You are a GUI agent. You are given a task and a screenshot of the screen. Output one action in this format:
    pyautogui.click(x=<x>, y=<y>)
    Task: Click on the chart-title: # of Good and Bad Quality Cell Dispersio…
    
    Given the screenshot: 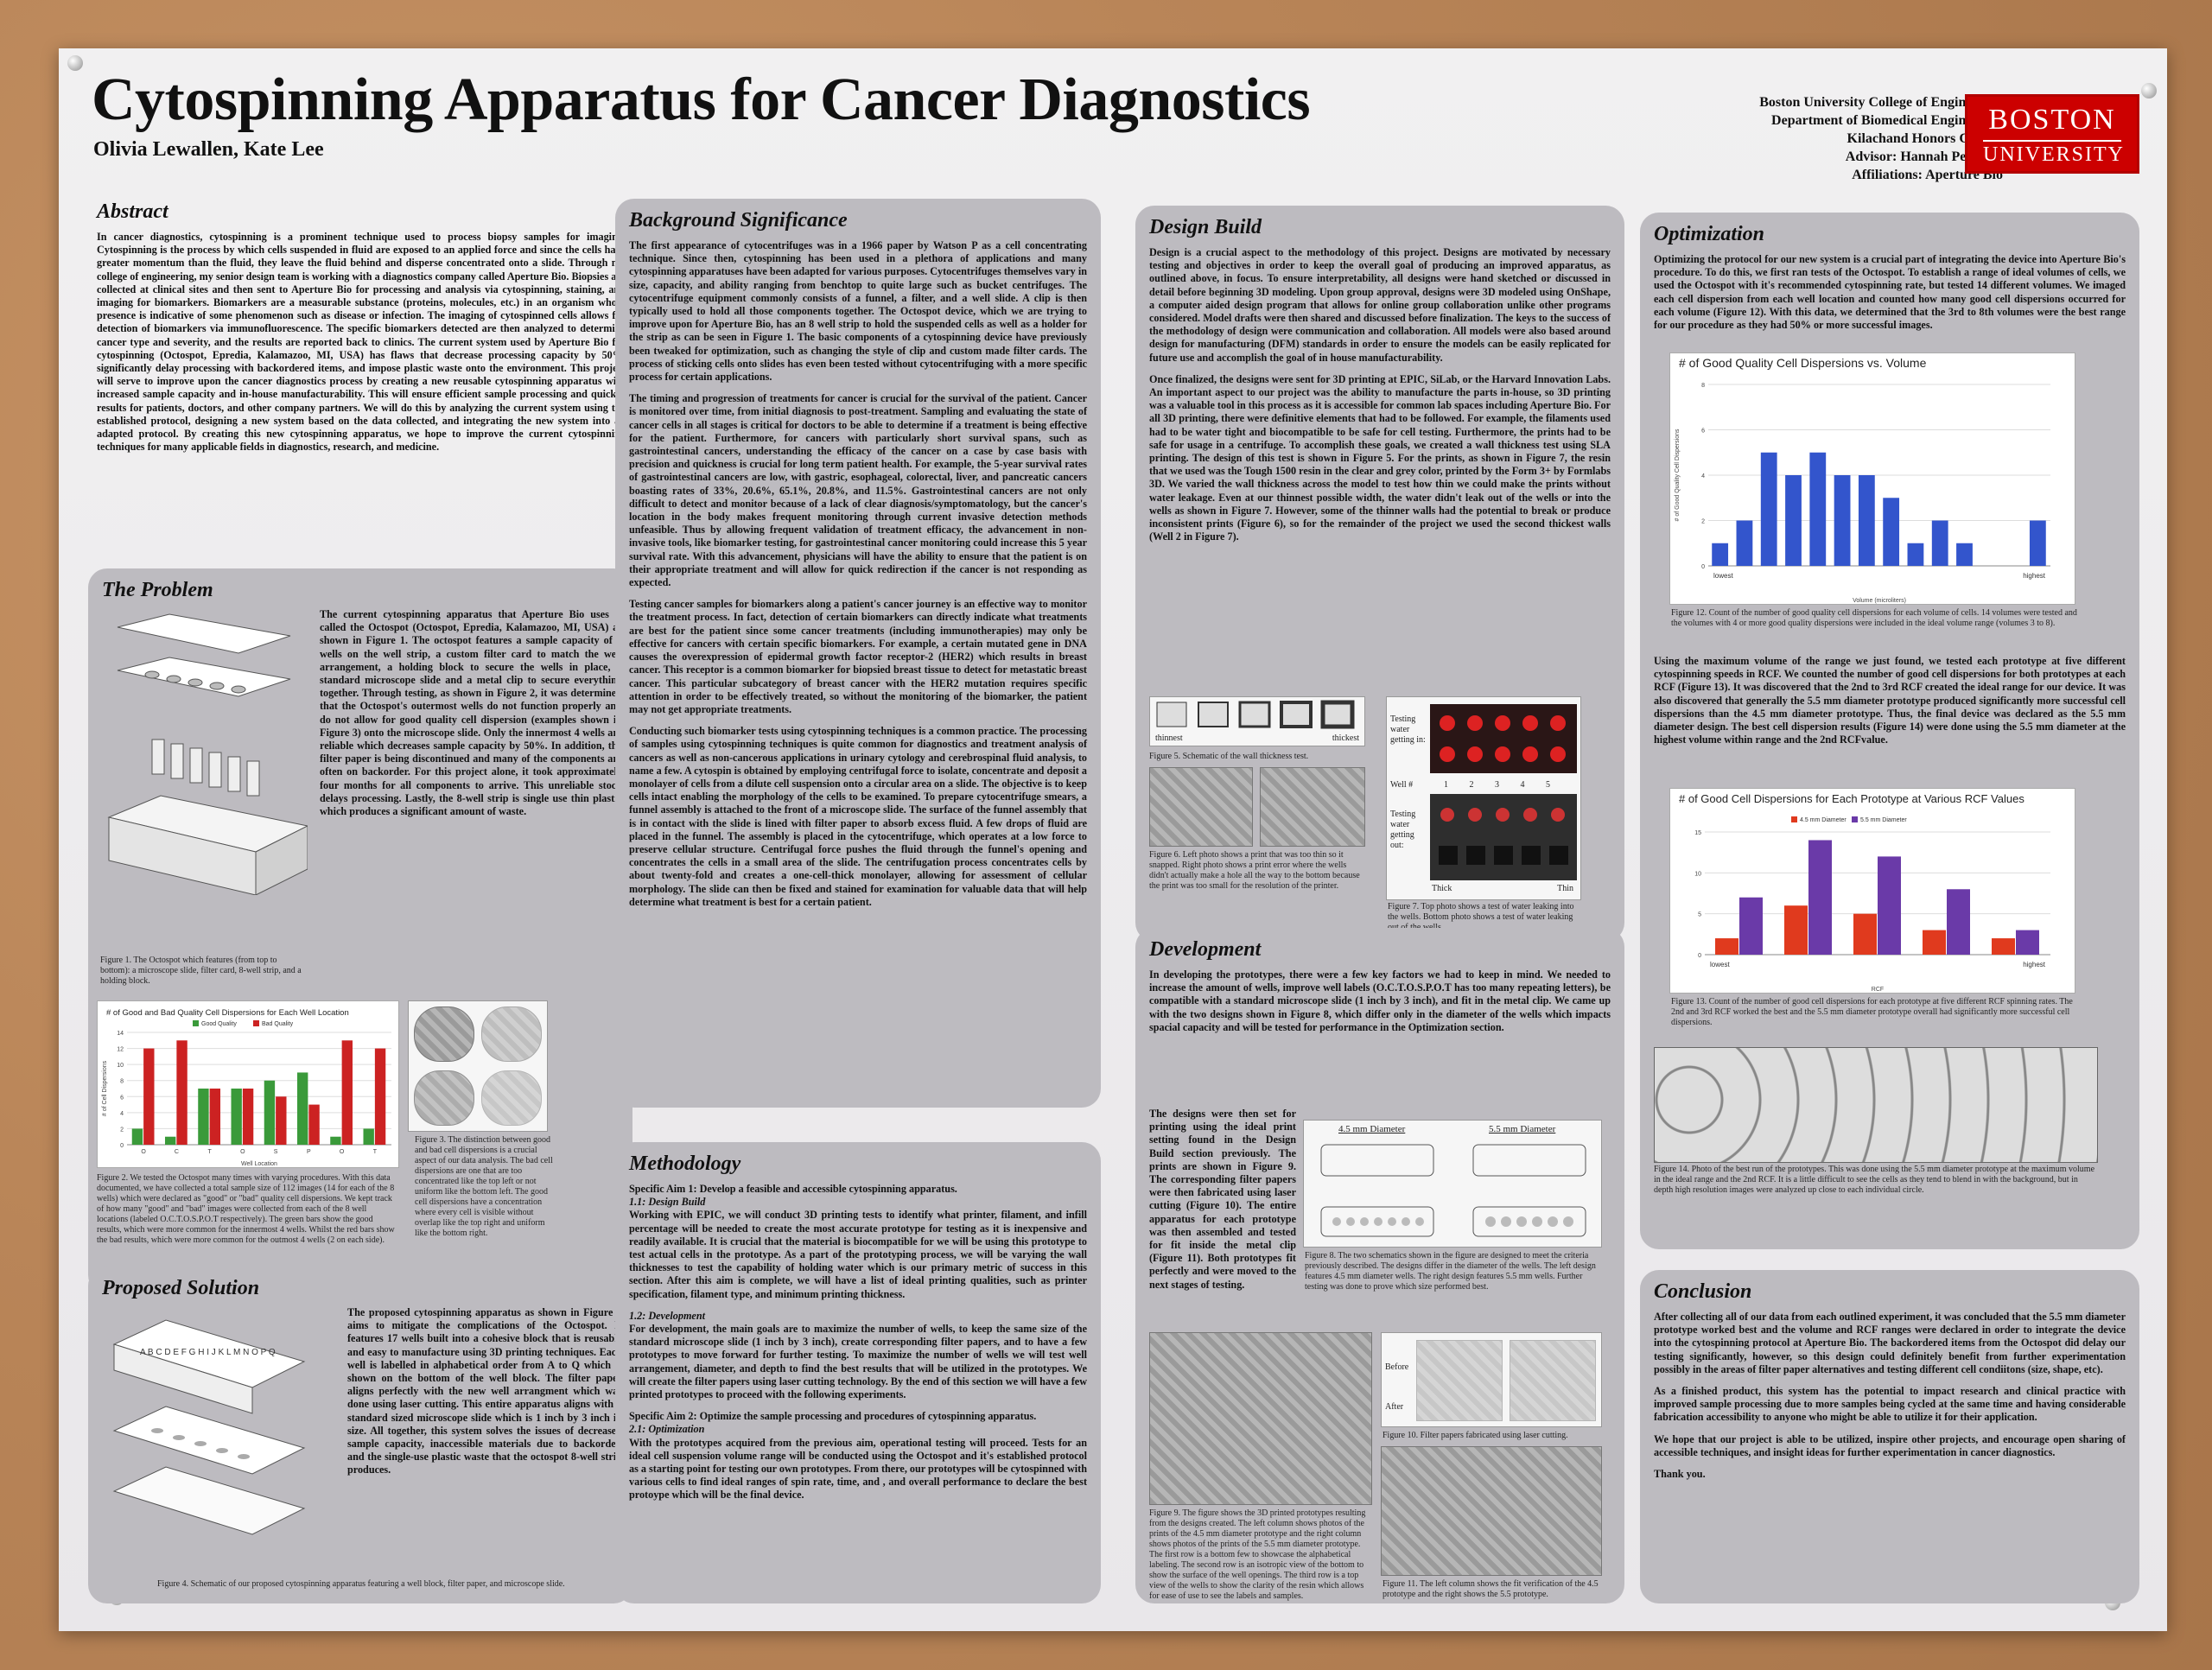 What is the action you would take?
    pyautogui.click(x=227, y=1013)
    